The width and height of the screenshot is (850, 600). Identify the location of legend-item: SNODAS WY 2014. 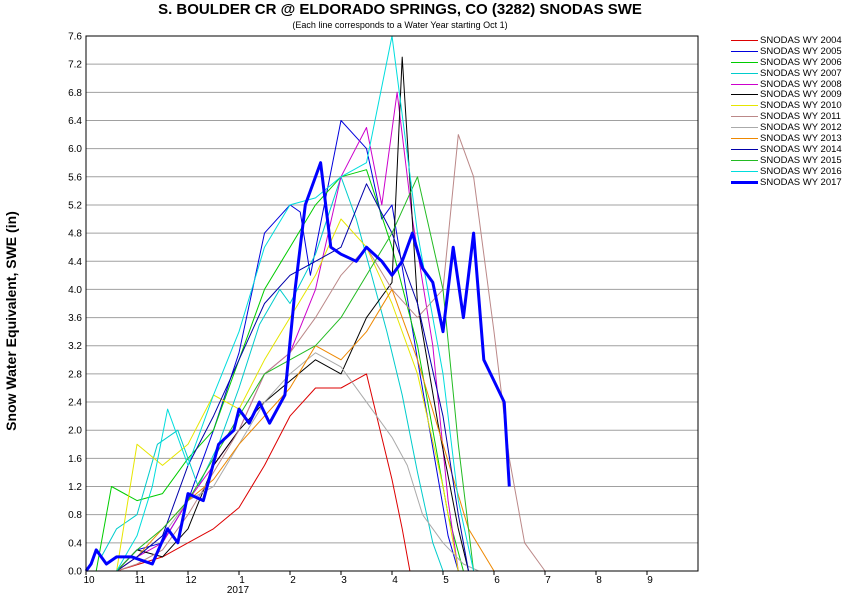
(790, 149).